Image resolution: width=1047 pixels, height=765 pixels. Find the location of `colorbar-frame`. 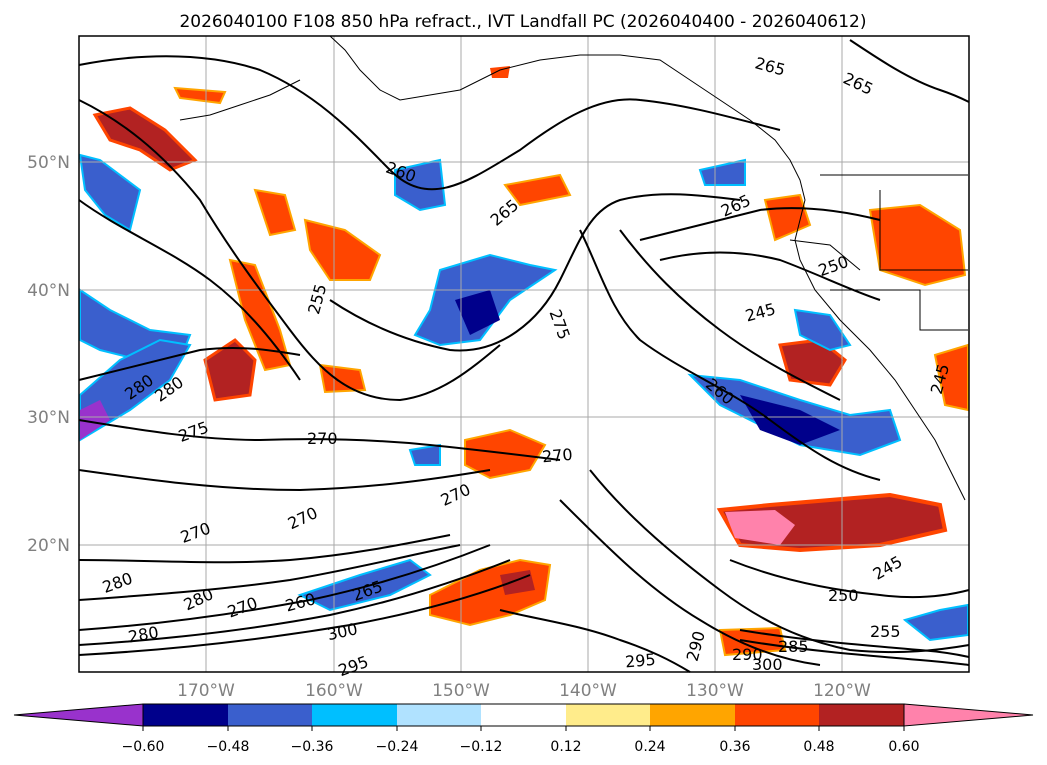

colorbar-frame is located at coordinates (523, 715).